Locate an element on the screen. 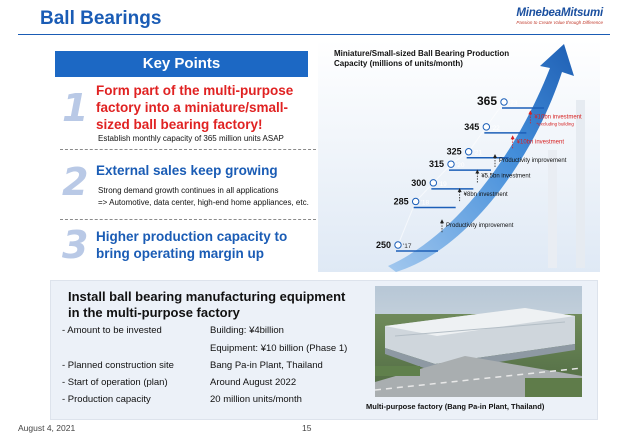  facility-row-label: - Start of operation (plan) is located at coordinates (115, 382).